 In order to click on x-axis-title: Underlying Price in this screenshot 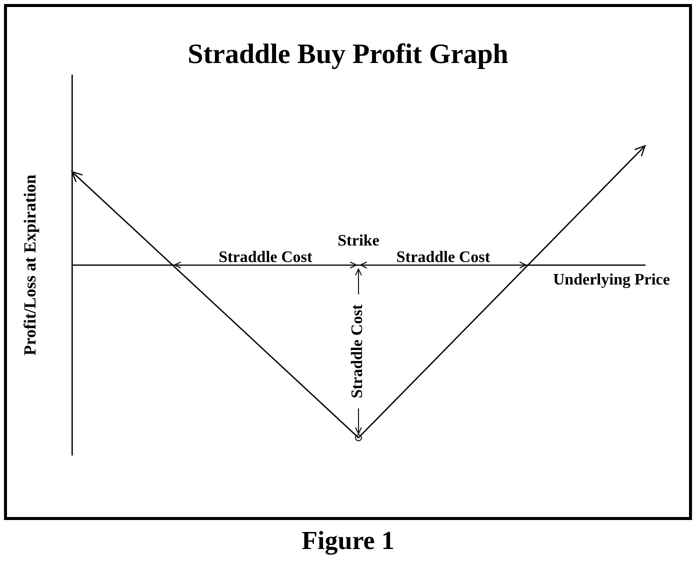, I will do `click(611, 280)`.